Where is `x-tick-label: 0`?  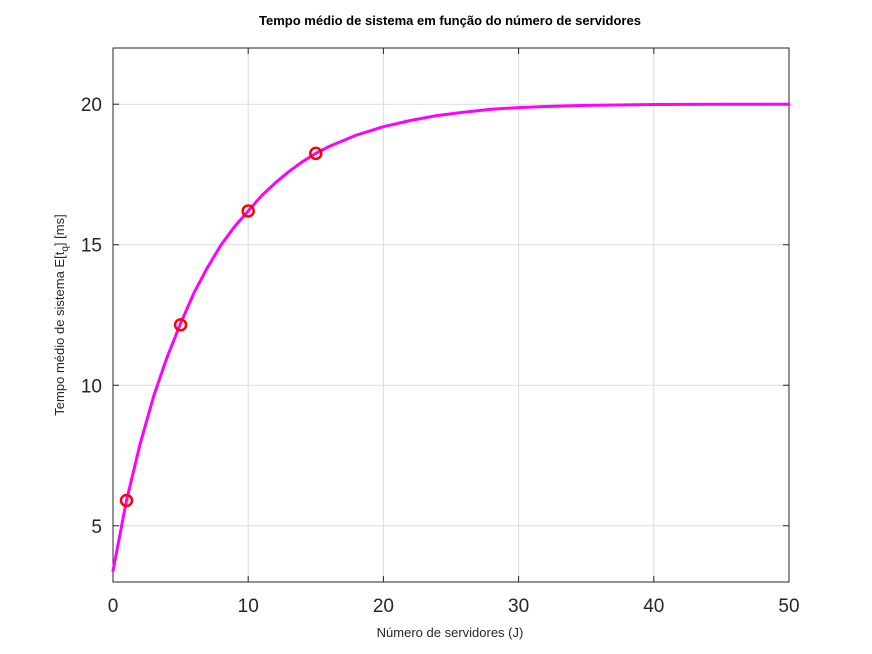
x-tick-label: 0 is located at coordinates (113, 606).